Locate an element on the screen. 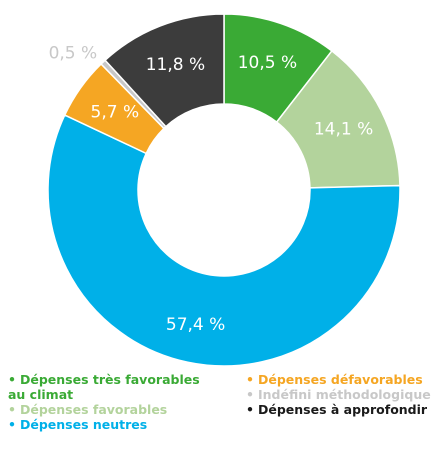  data-label: 0,5 % is located at coordinates (73, 53).